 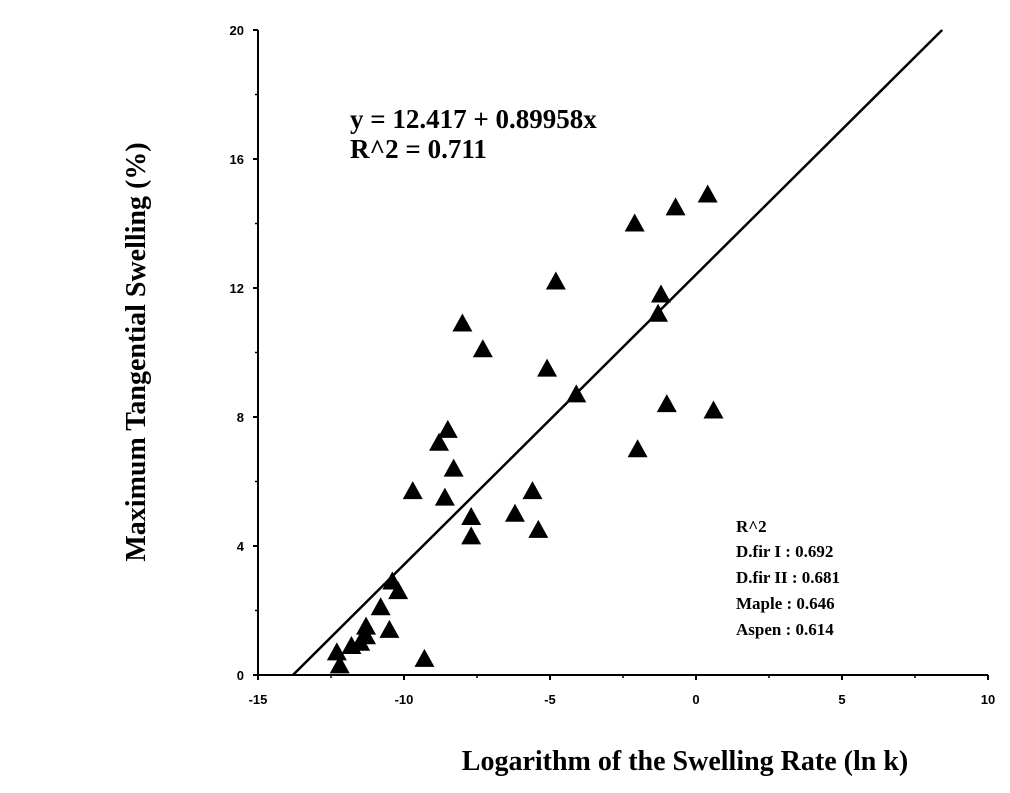 What do you see at coordinates (237, 288) in the screenshot?
I see `y-tick-label: 12` at bounding box center [237, 288].